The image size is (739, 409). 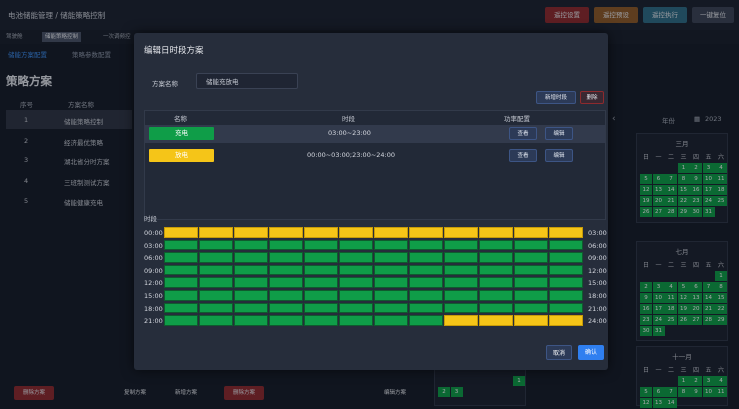 What do you see at coordinates (721, 201) in the screenshot?
I see `calendar-day: 25` at bounding box center [721, 201].